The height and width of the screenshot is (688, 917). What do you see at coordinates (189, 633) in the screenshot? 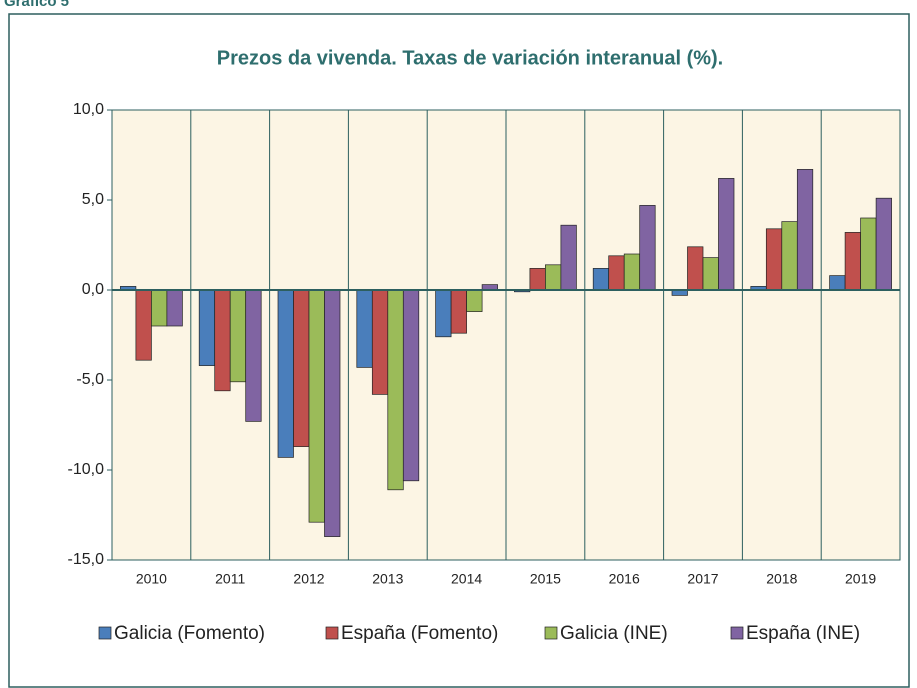
I see `legend-label: Galicia (Fomento)` at bounding box center [189, 633].